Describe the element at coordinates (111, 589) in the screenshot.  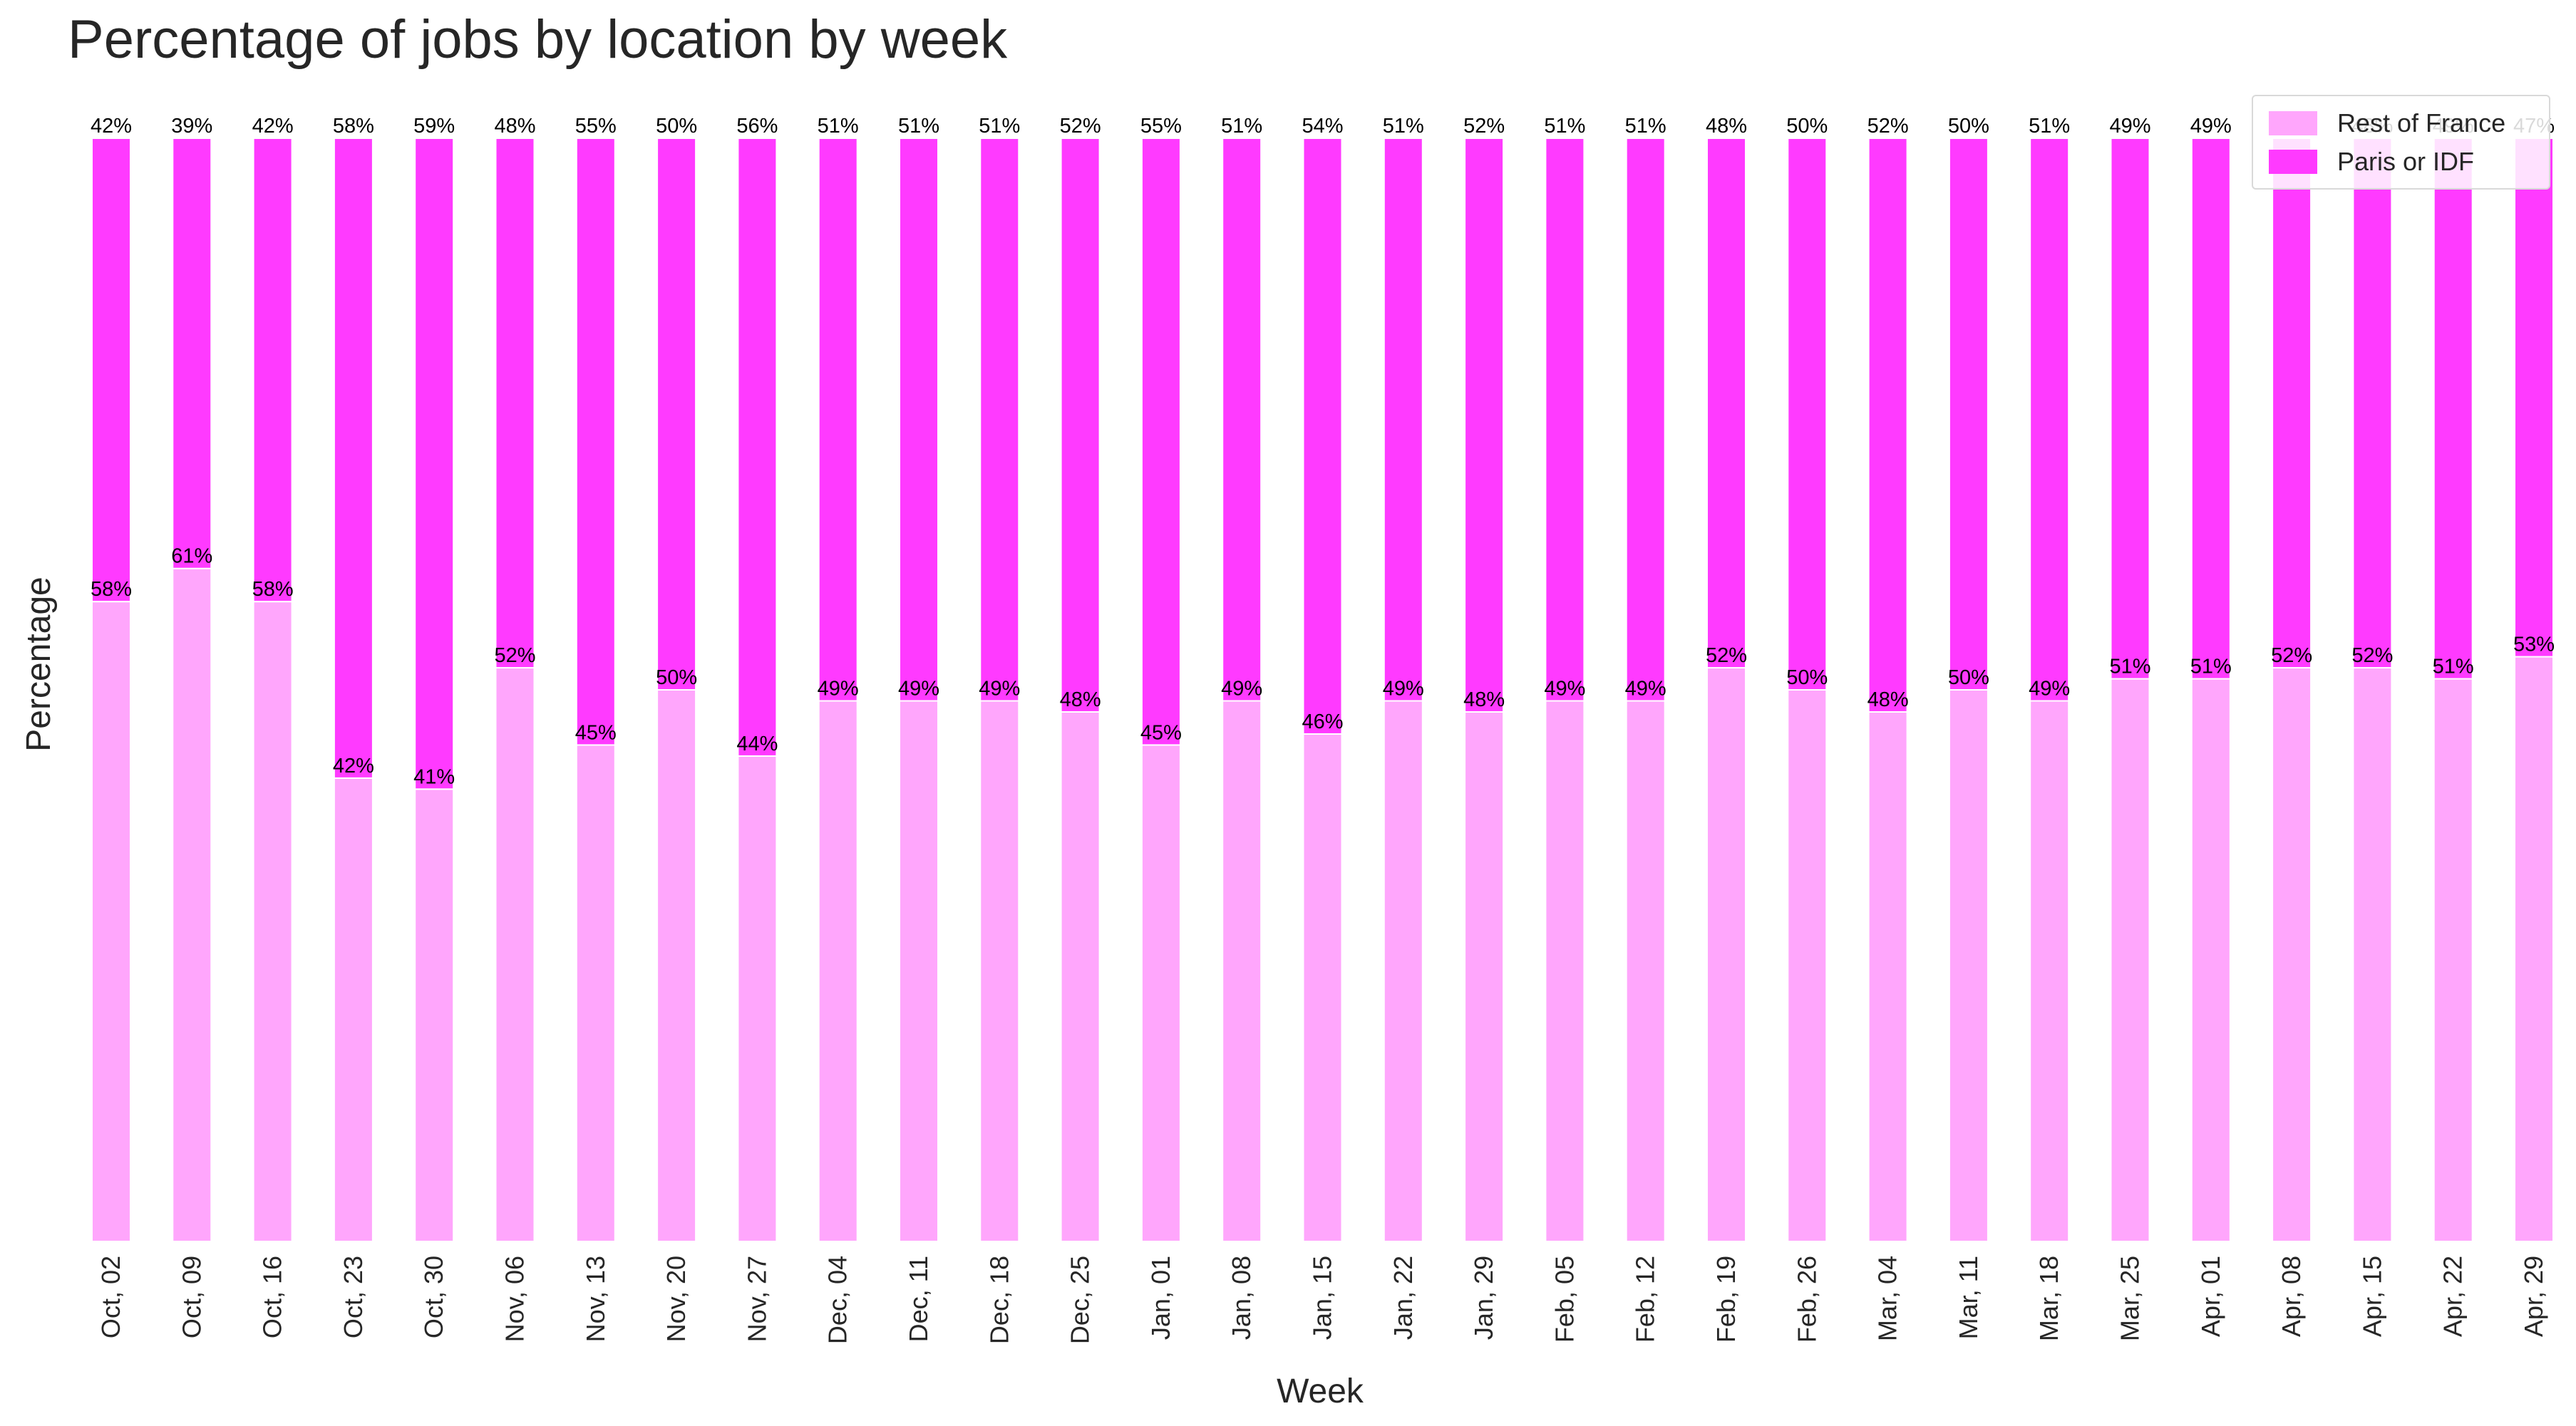
I see `data-label-rest-of-france: 58%` at that location.